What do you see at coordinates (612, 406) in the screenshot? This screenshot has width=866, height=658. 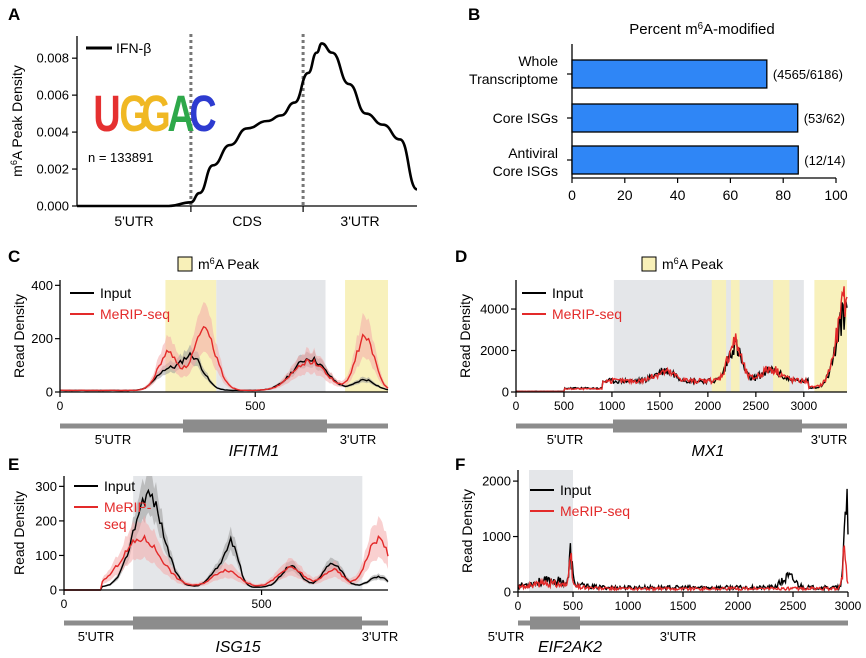 I see `panel-d-x-tick-label: 1000` at bounding box center [612, 406].